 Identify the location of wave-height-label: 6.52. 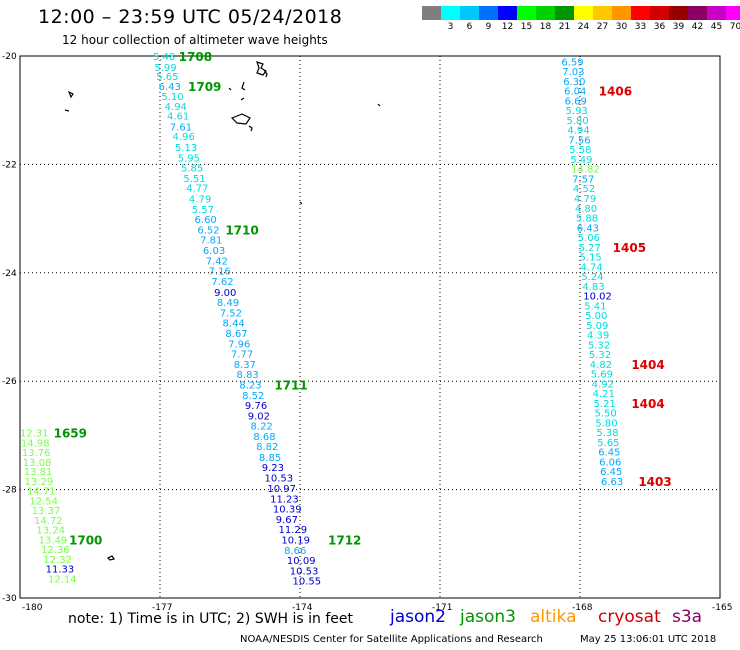
(208, 230).